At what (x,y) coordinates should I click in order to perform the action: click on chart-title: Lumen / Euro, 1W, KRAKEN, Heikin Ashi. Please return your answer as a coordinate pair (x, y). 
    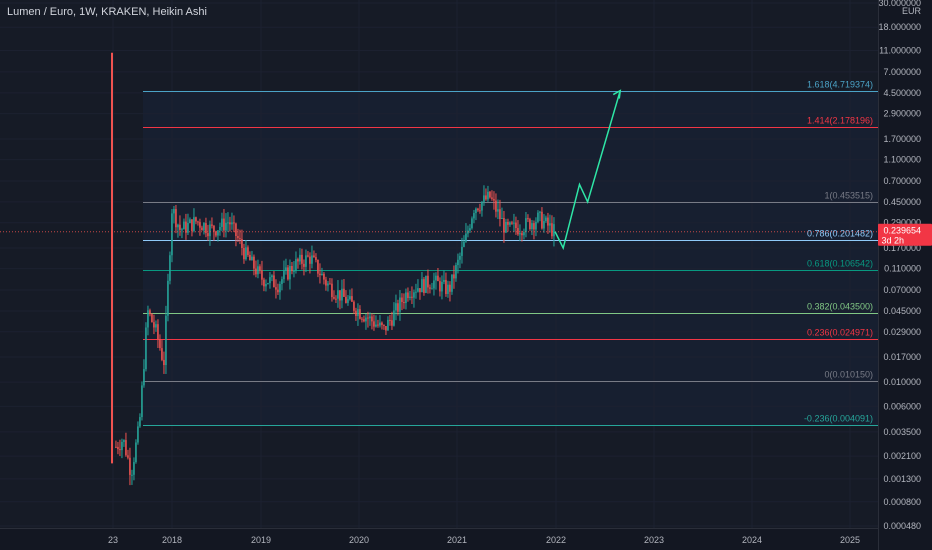
    Looking at the image, I should click on (107, 12).